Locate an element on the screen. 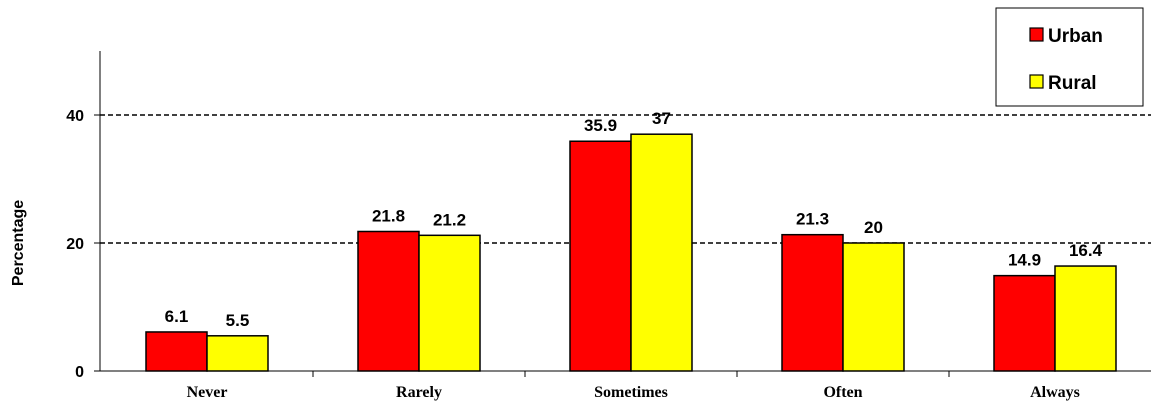 This screenshot has width=1151, height=406. legend-label-urban: Urban is located at coordinates (1075, 36).